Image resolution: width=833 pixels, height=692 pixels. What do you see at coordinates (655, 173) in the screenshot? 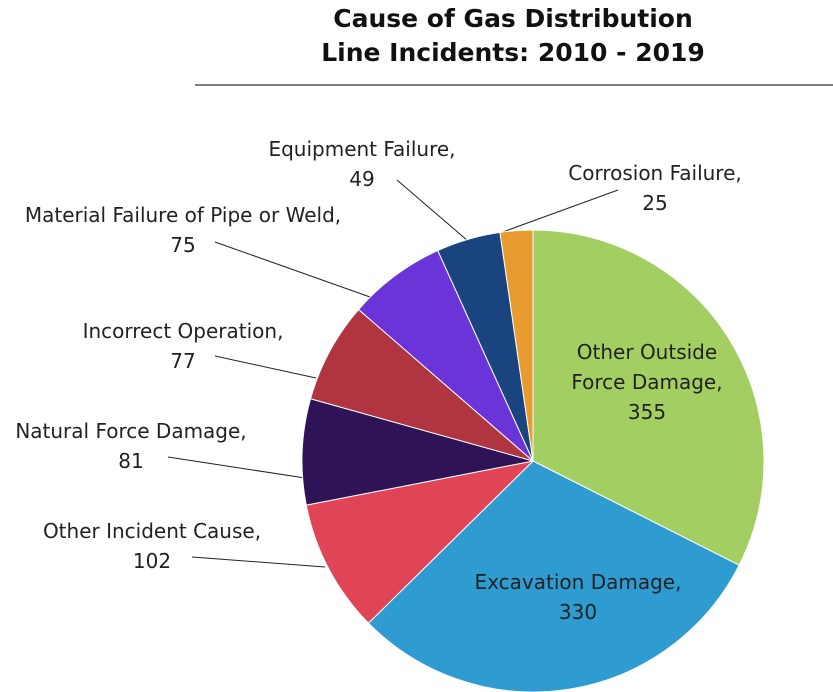
I see `label-category: Corrosion Failure,` at bounding box center [655, 173].